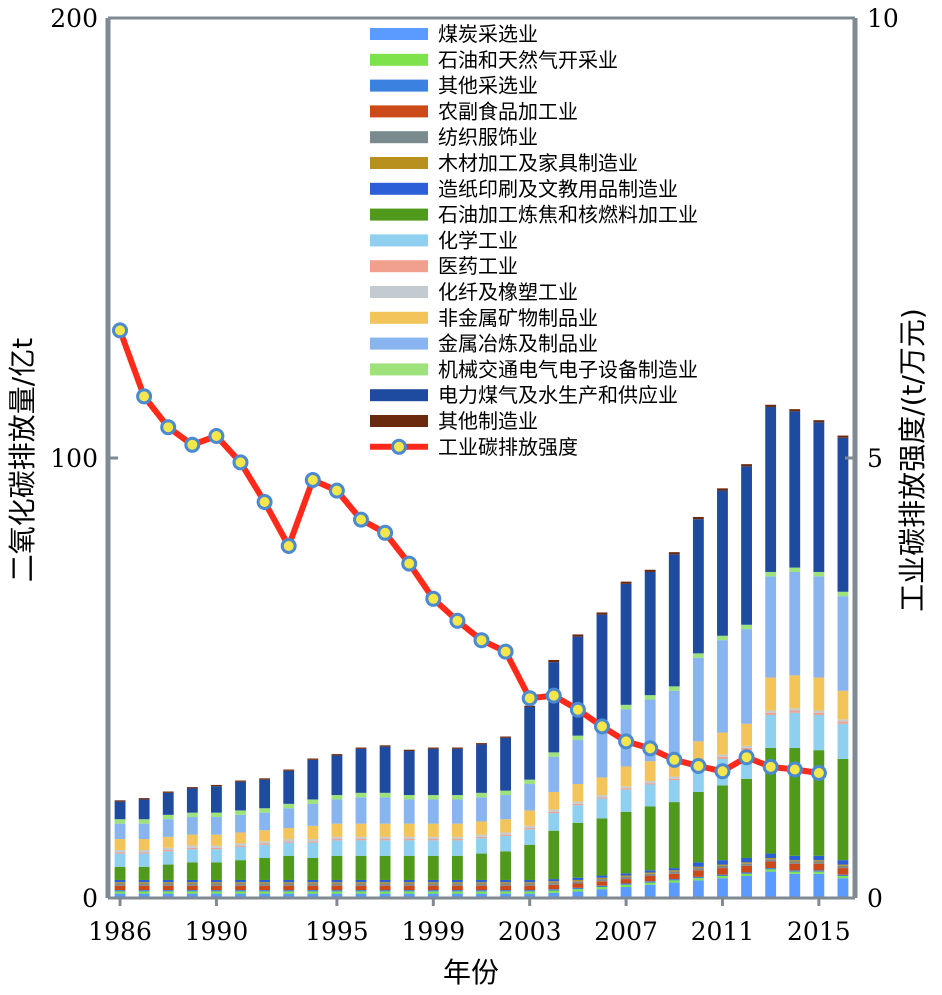 Image resolution: width=942 pixels, height=995 pixels. I want to click on x-tick-label-1990: 1990, so click(217, 931).